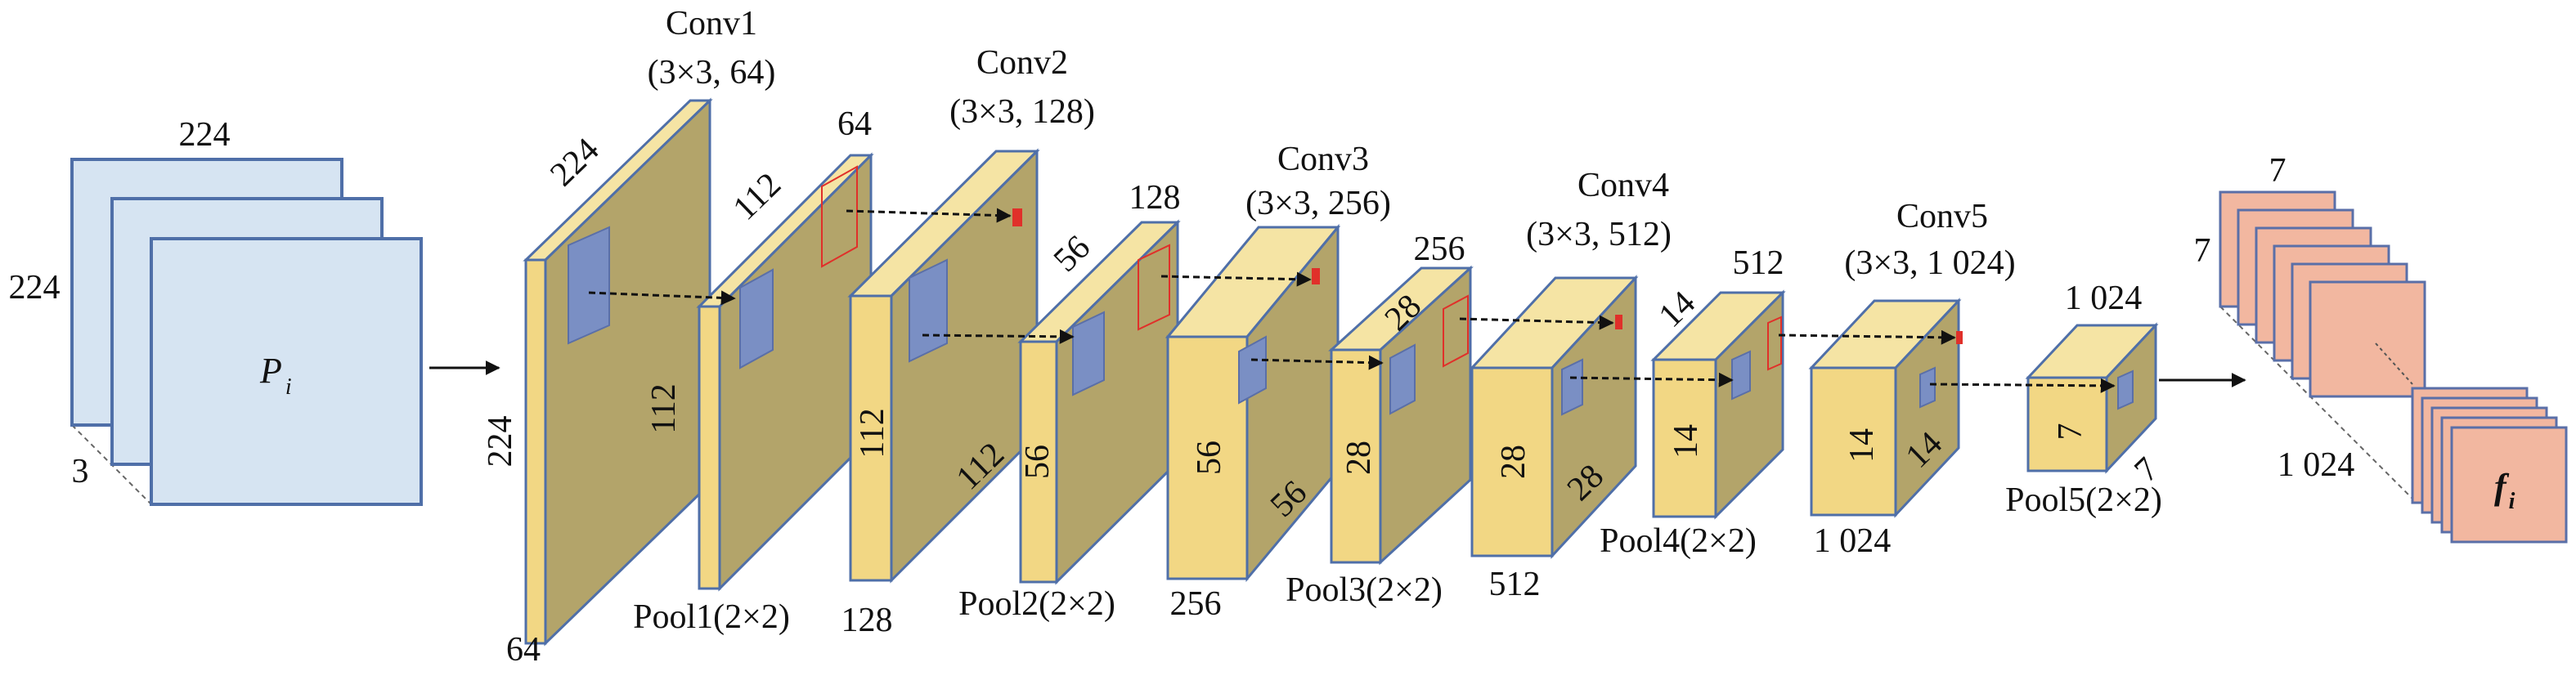 The height and width of the screenshot is (676, 2576). Describe the element at coordinates (1853, 541) in the screenshot. I see `conv5-depth: 1 024` at that location.